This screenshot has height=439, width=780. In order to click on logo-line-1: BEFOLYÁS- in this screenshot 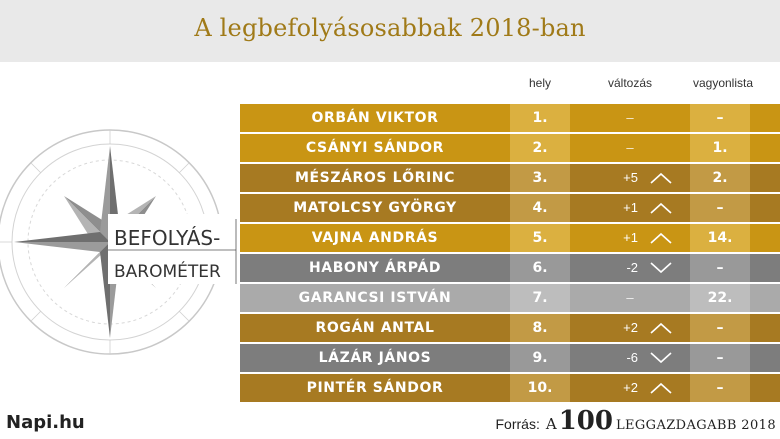, I will do `click(167, 238)`.